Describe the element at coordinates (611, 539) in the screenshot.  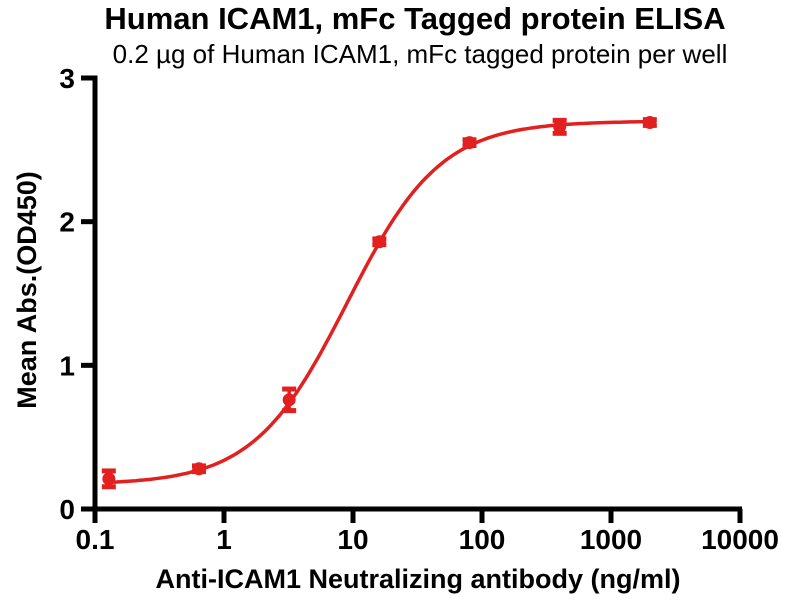
I see `x-tick-label: 1000` at that location.